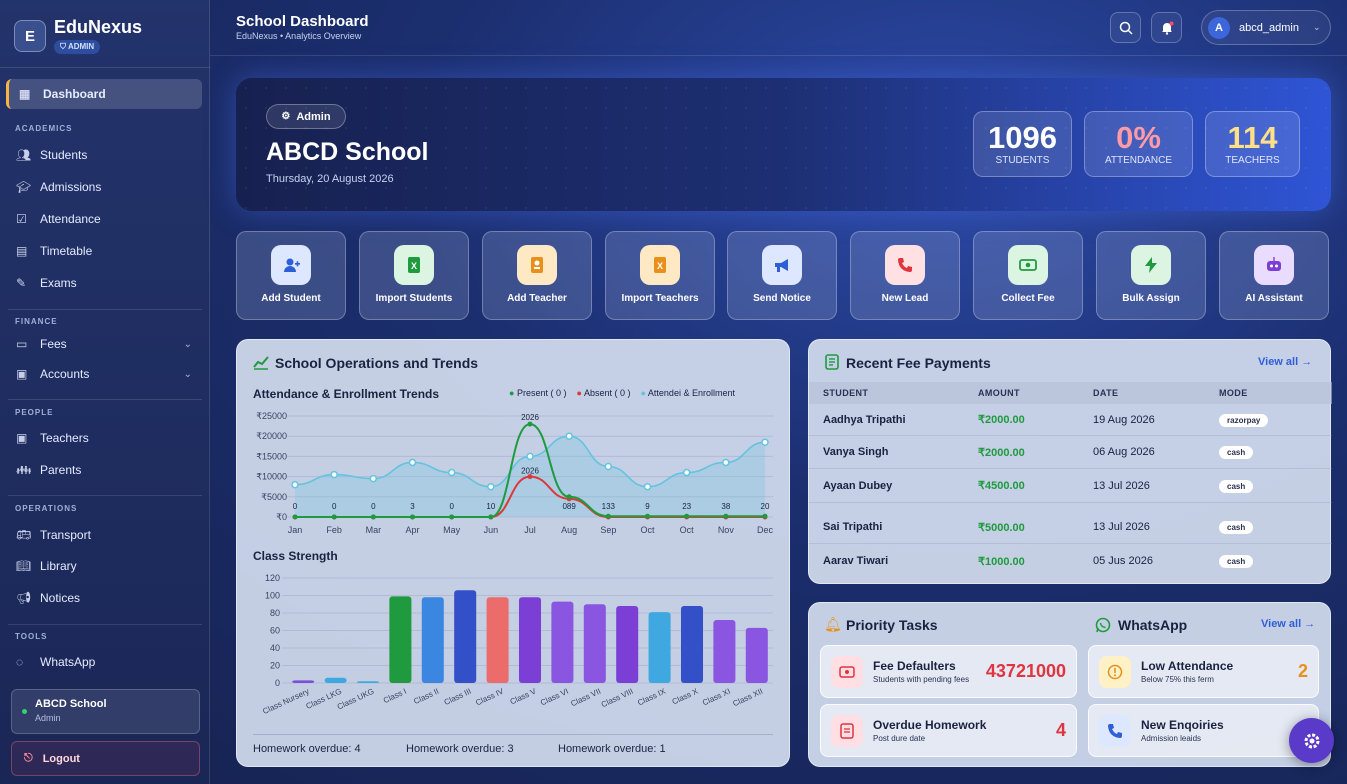 This screenshot has height=784, width=1347. I want to click on sidebar-item-label: Fees, so click(53, 344).